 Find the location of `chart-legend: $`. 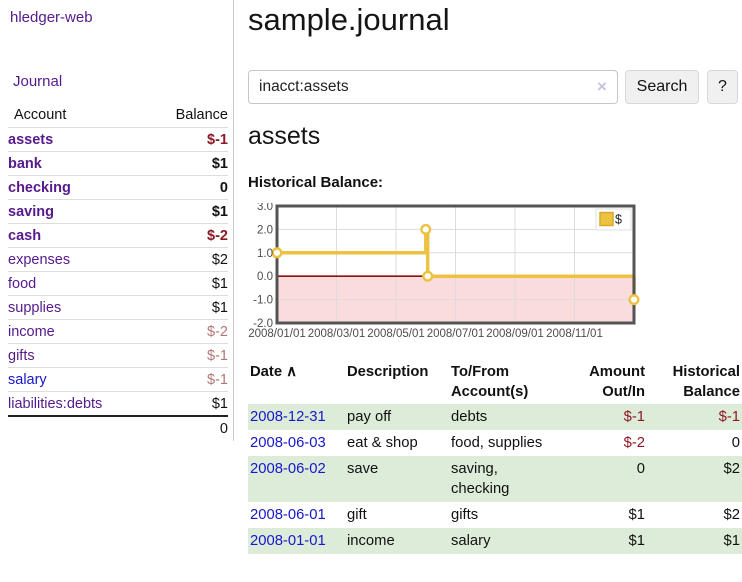

chart-legend: $ is located at coordinates (613, 219).